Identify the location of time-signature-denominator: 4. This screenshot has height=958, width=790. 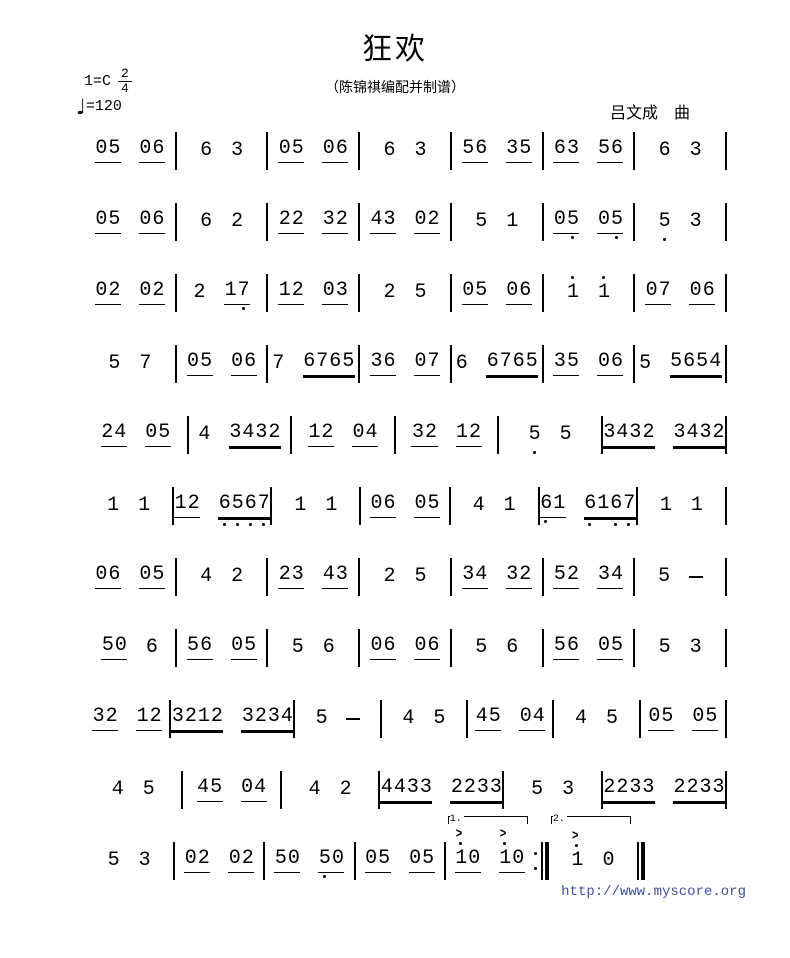
(125, 89).